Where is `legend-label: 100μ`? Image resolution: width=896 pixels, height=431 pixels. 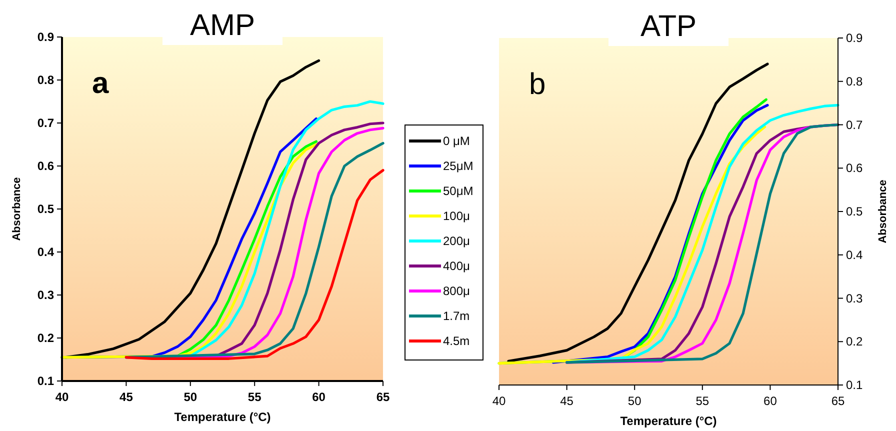 legend-label: 100μ is located at coordinates (456, 216).